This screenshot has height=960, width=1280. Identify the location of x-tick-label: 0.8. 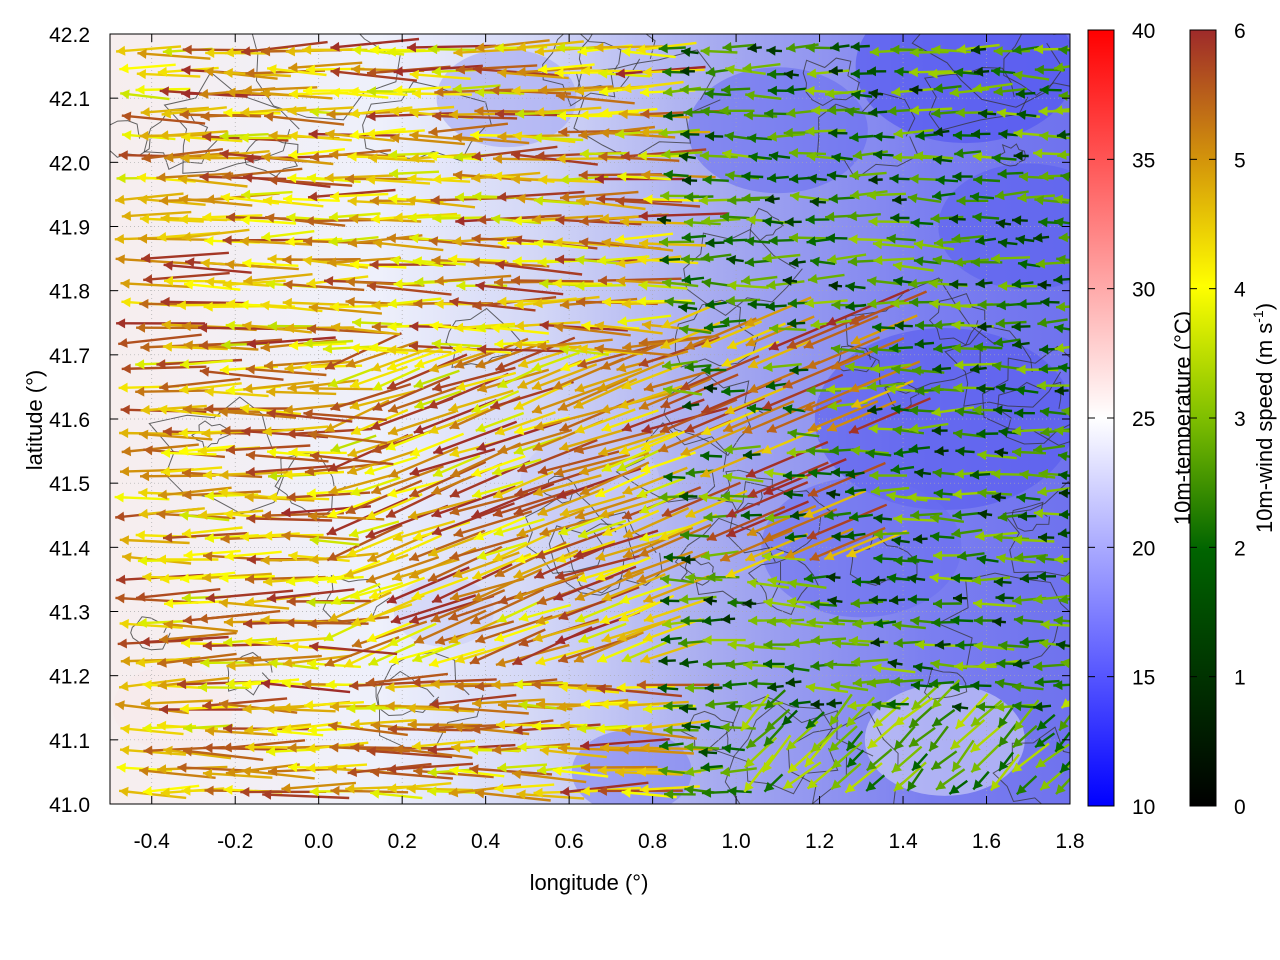
(652, 841).